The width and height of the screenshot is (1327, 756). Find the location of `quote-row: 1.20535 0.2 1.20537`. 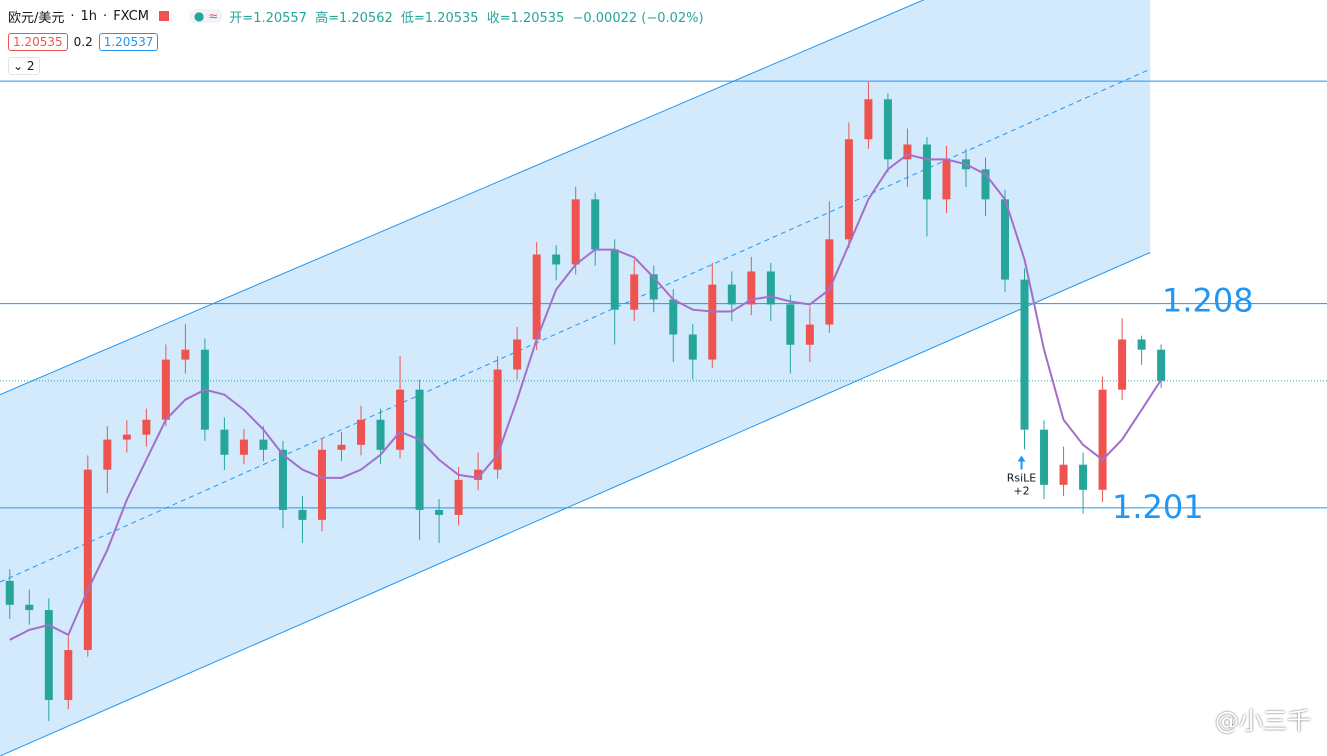

quote-row: 1.20535 0.2 1.20537 is located at coordinates (358, 42).